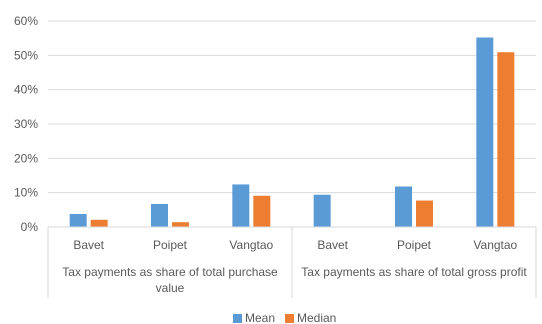 The image size is (542, 324). What do you see at coordinates (26, 21) in the screenshot?
I see `y-tick-label: 60%` at bounding box center [26, 21].